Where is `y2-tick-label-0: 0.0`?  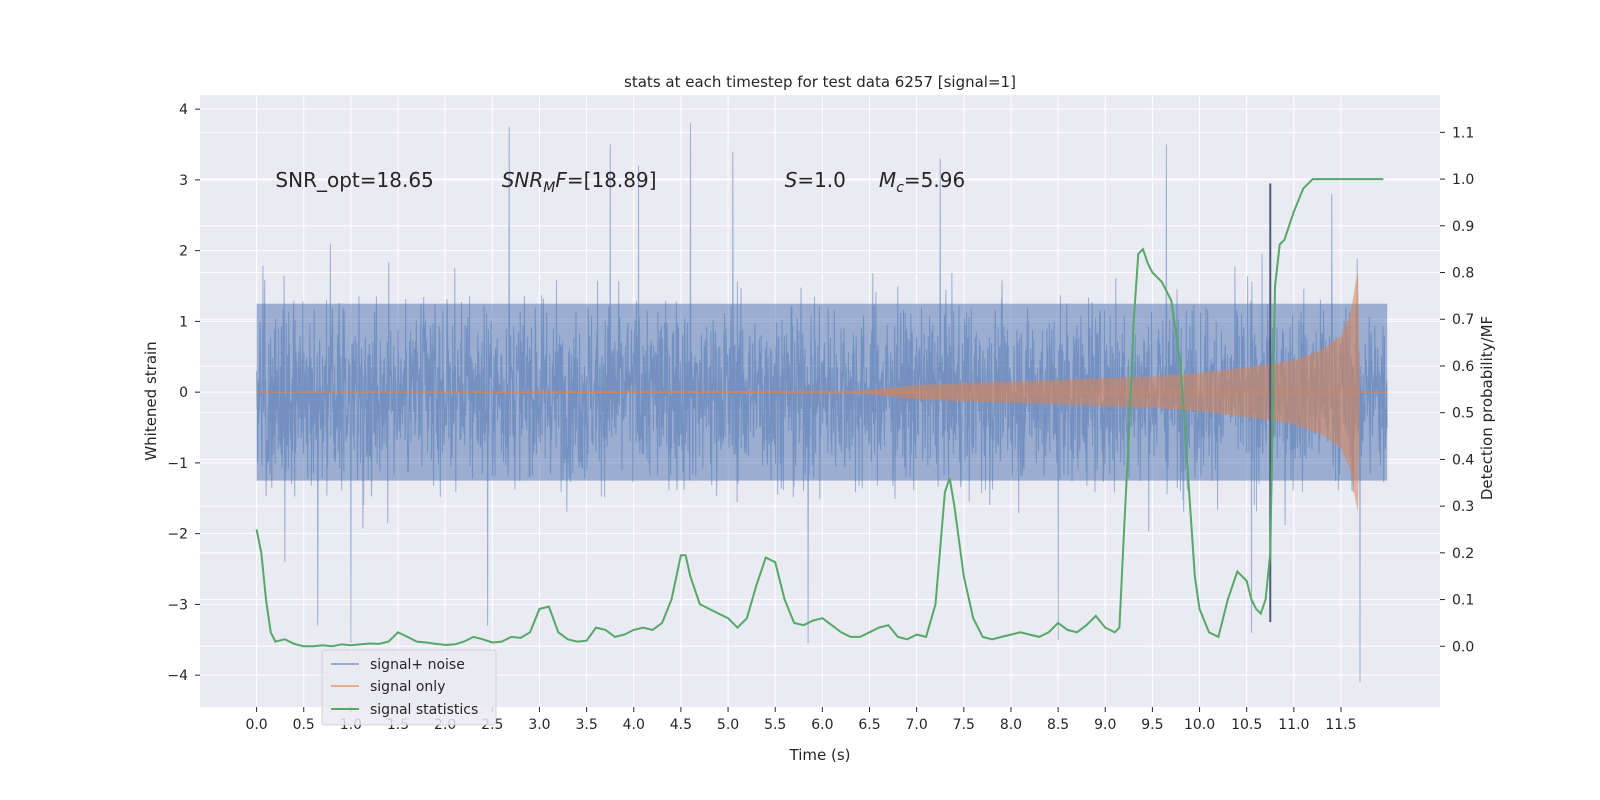 y2-tick-label-0: 0.0 is located at coordinates (1463, 647).